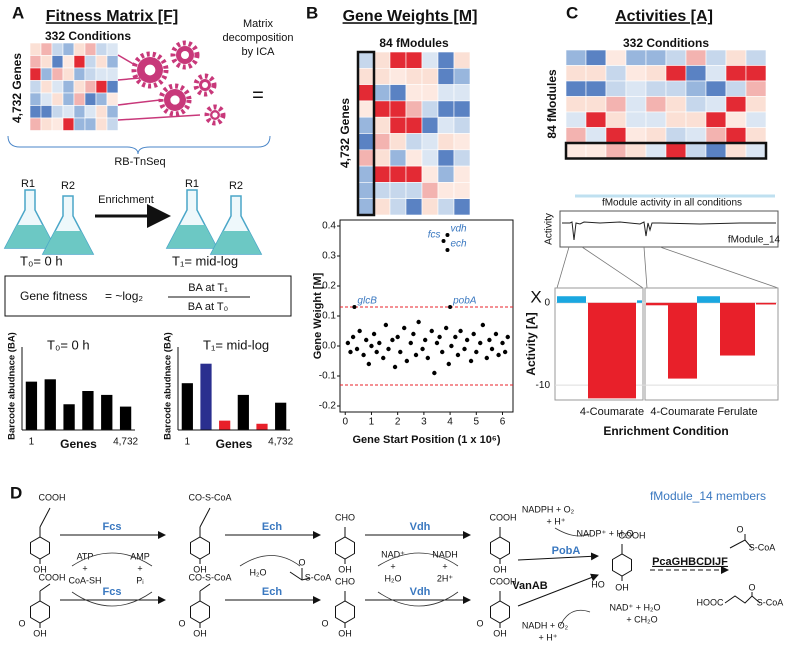  I want to click on formula-denominator: BA at T₀, so click(208, 307).